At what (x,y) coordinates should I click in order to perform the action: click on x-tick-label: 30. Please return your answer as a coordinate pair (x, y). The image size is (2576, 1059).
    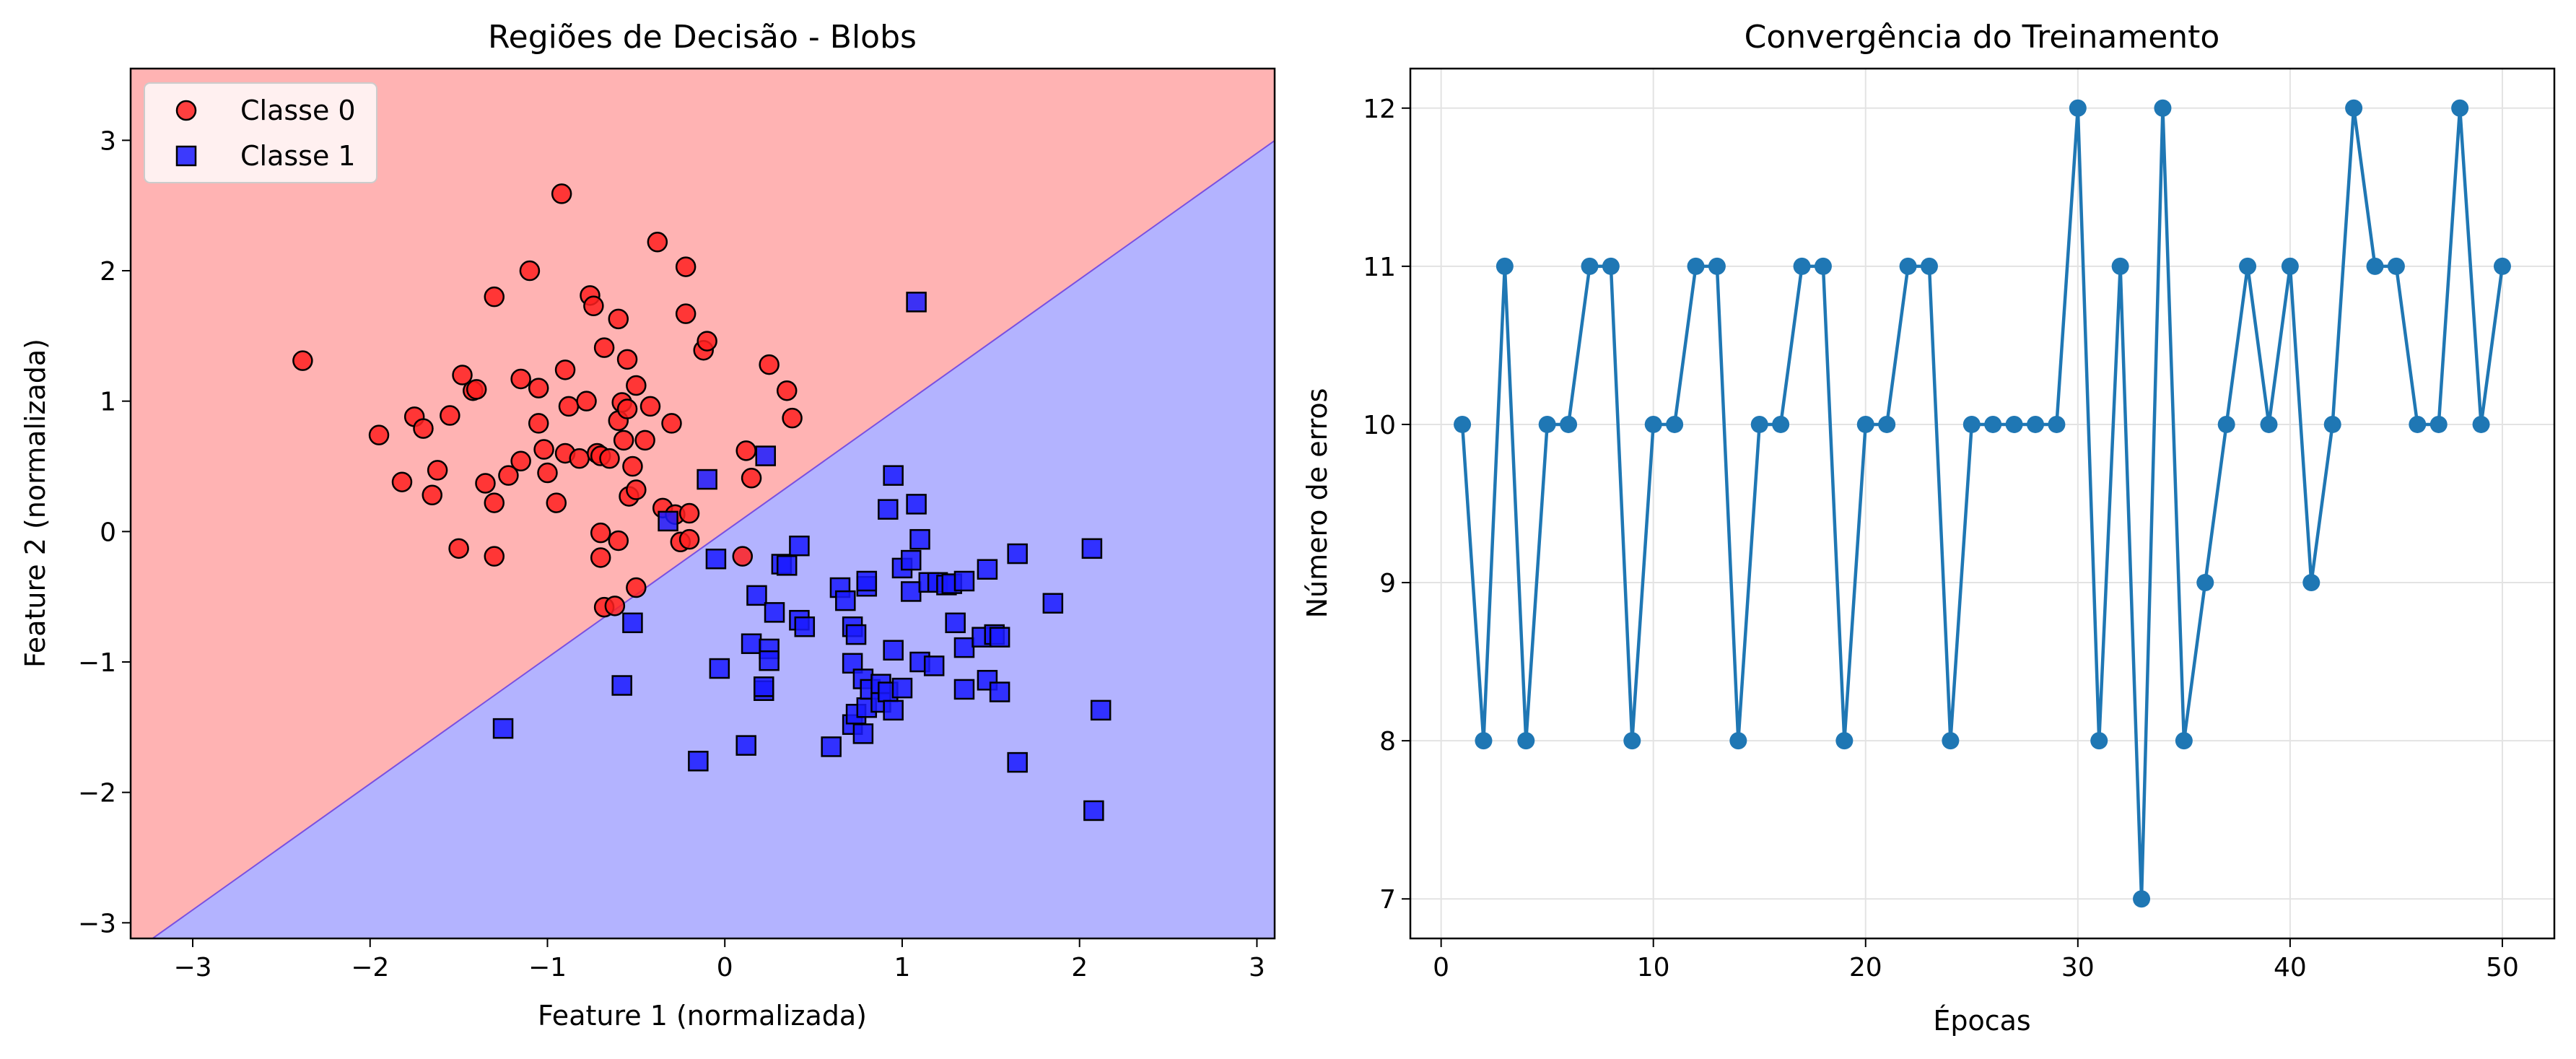
    Looking at the image, I should click on (2078, 967).